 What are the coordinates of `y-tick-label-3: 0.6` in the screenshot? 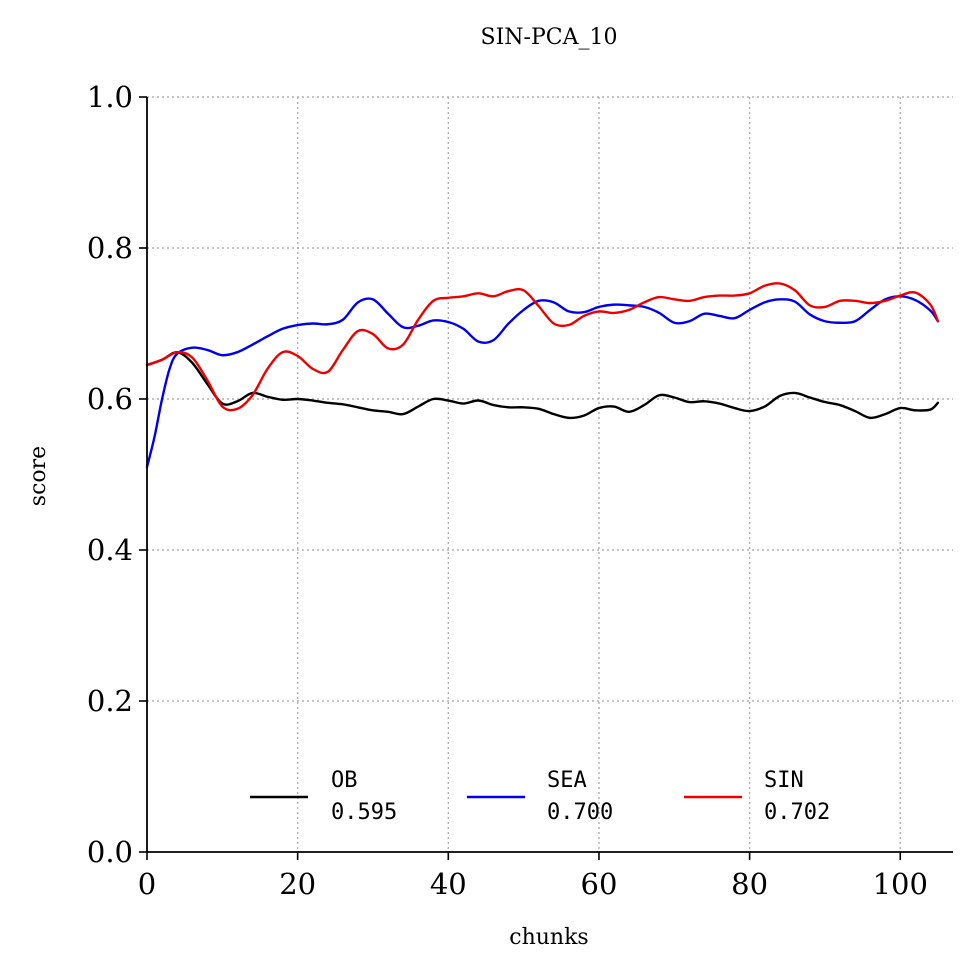 It's located at (110, 399).